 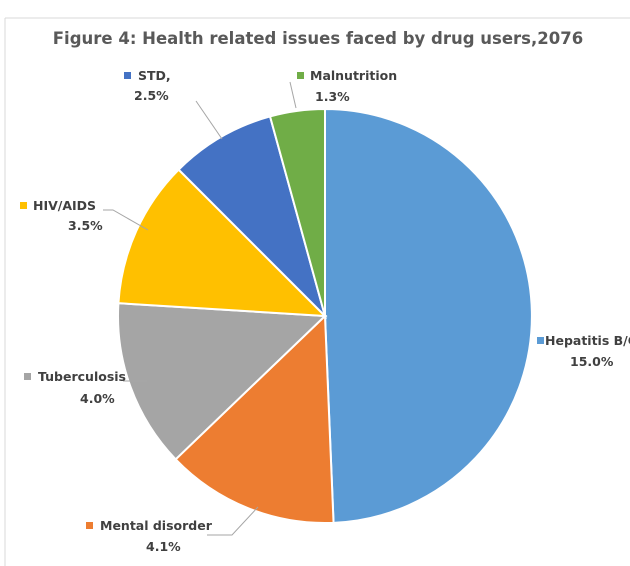 I want to click on slice-label-2: Tuberculosis, so click(x=82, y=376).